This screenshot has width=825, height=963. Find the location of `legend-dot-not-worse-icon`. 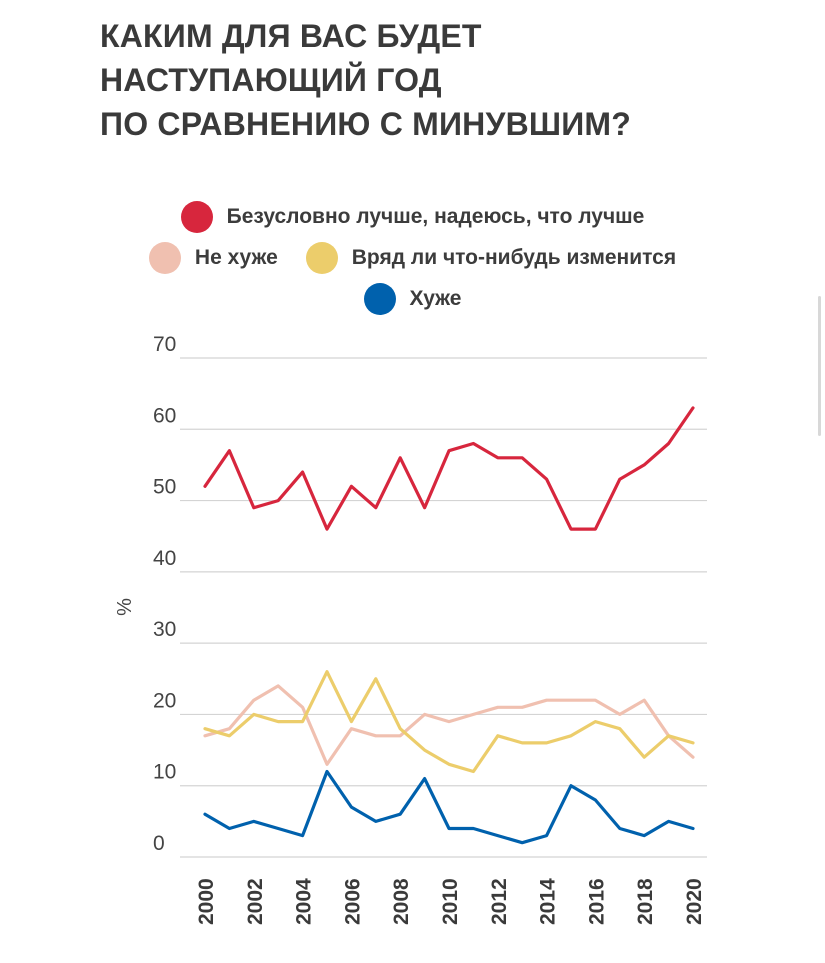

legend-dot-not-worse-icon is located at coordinates (164, 257).